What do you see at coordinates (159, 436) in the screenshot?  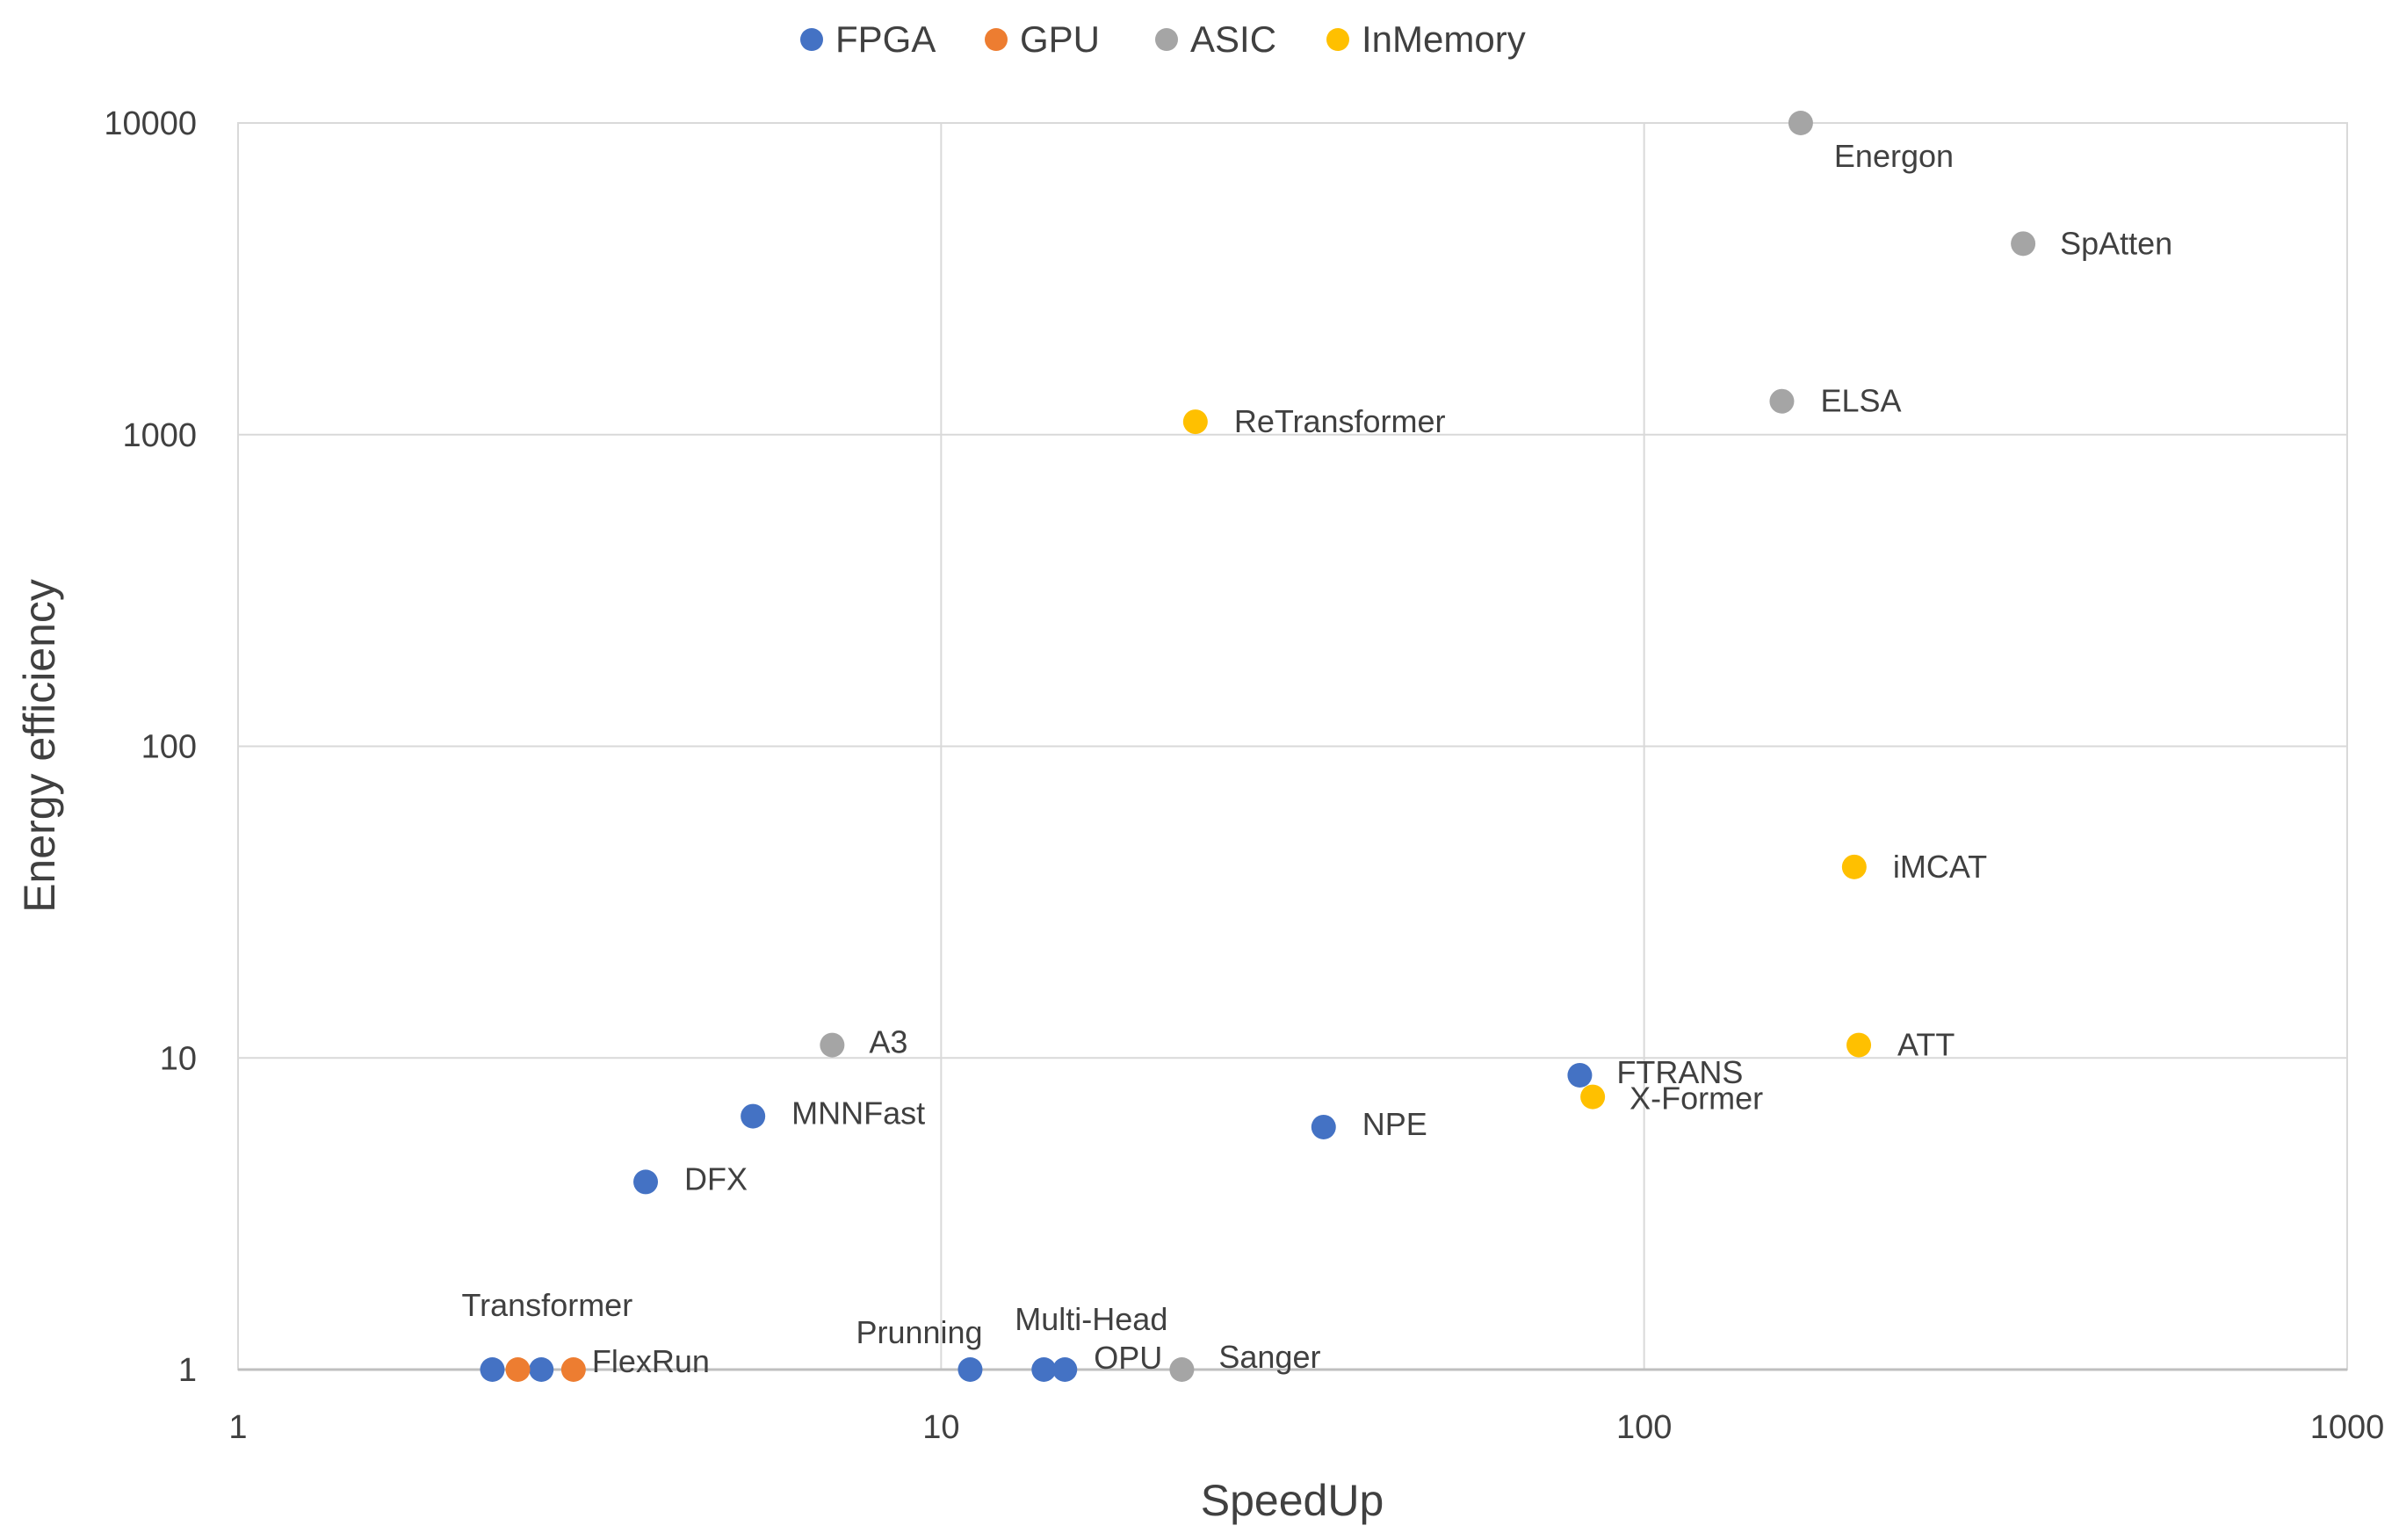 I see `y-tick-label: 1000` at bounding box center [159, 436].